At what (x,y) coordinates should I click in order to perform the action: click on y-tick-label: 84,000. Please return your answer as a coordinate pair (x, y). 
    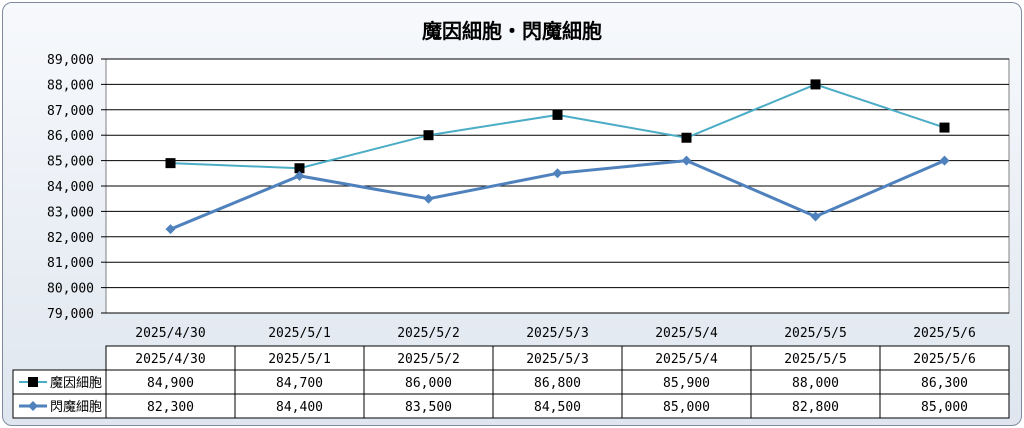
    Looking at the image, I should click on (70, 187).